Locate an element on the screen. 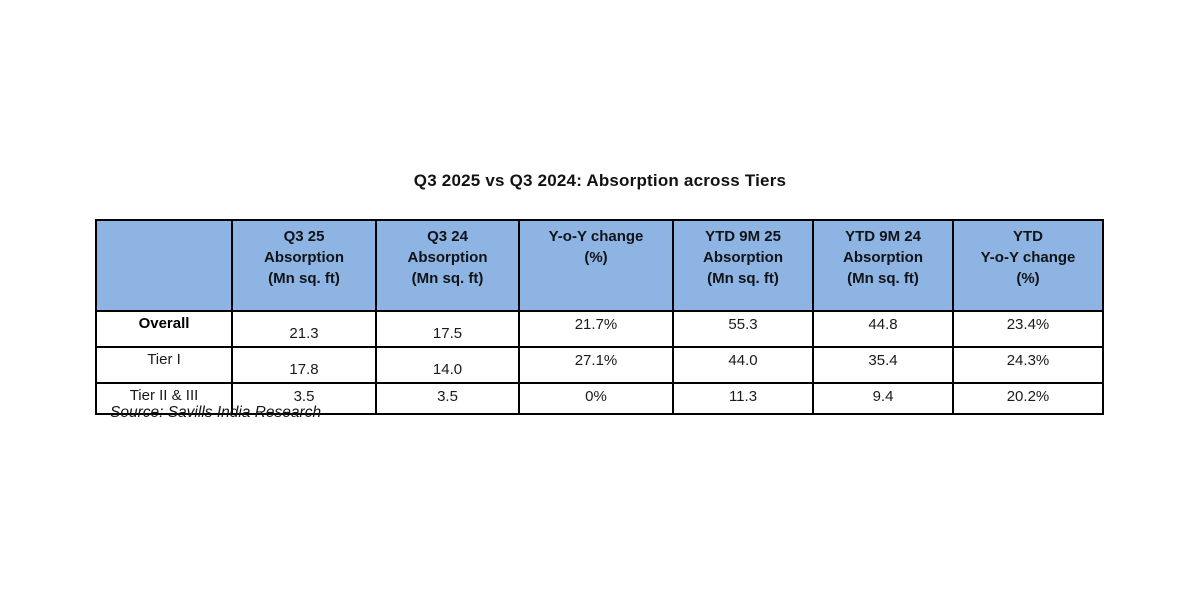 Image resolution: width=1200 pixels, height=600 pixels. table-row-tier-1: Tier I 17.8 14.0 27.1% 44.0 35.4 24.3% is located at coordinates (599, 365).